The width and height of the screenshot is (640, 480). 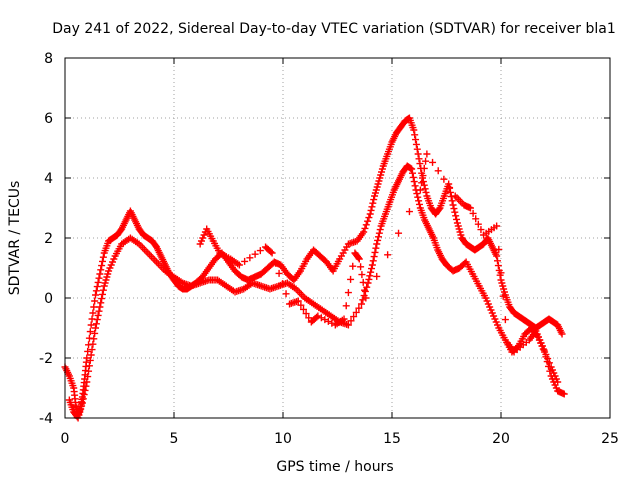 I want to click on y-tick-label: 0, so click(x=48, y=299).